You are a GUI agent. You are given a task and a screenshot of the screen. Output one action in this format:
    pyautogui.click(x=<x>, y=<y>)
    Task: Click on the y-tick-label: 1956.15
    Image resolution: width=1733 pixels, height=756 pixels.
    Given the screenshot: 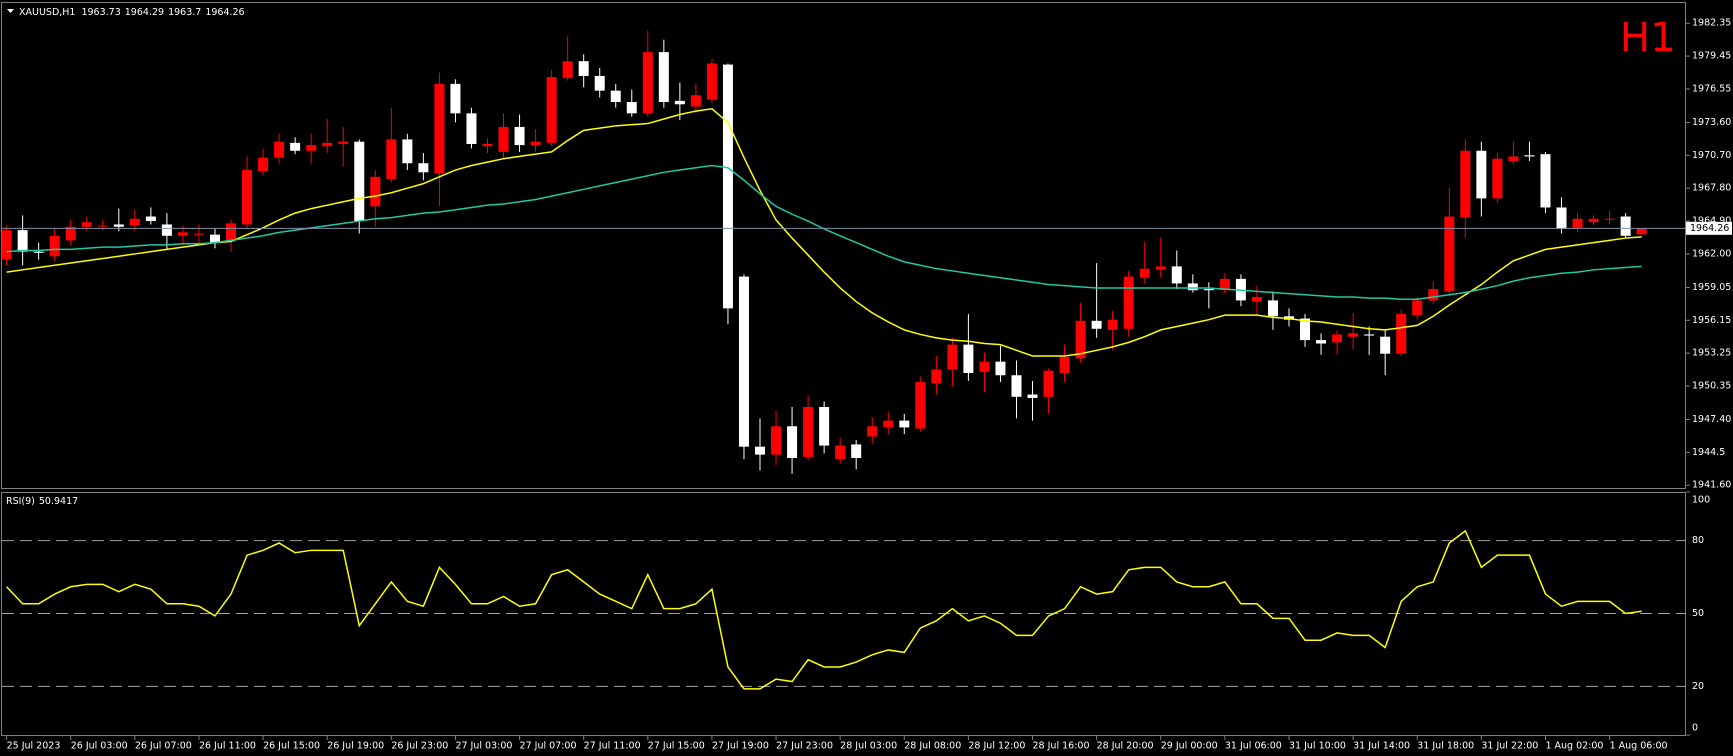 What is the action you would take?
    pyautogui.click(x=1711, y=320)
    